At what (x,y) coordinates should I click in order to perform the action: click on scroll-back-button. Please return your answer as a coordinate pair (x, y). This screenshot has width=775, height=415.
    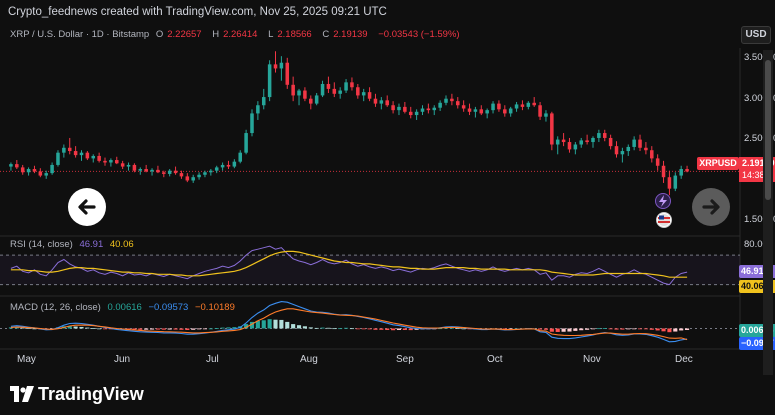
    Looking at the image, I should click on (87, 207).